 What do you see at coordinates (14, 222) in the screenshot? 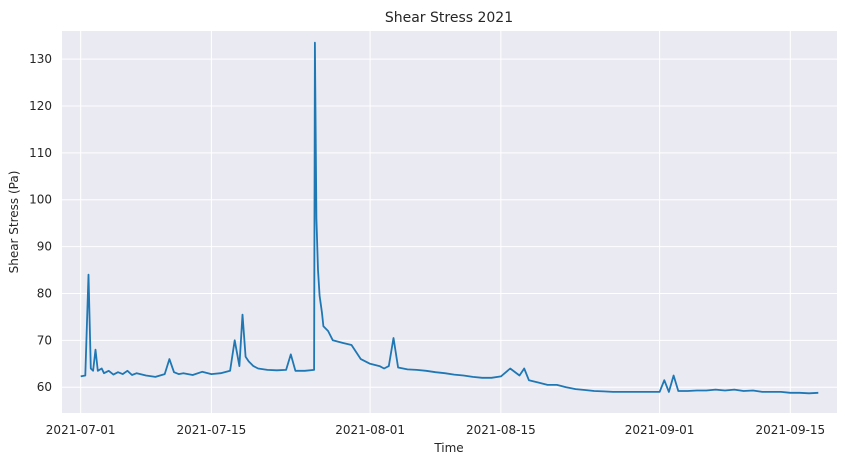
I see `y-axis-label: Shear Stress (Pa)` at bounding box center [14, 222].